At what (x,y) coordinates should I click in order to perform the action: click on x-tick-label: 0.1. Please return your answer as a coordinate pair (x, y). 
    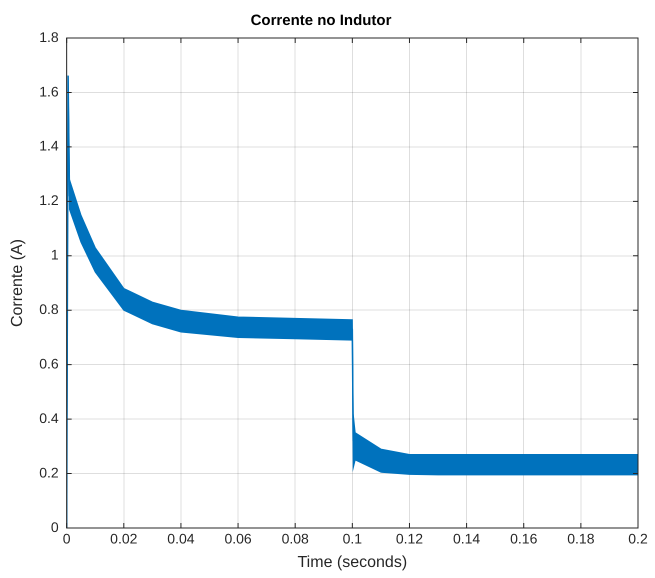
    Looking at the image, I should click on (352, 538).